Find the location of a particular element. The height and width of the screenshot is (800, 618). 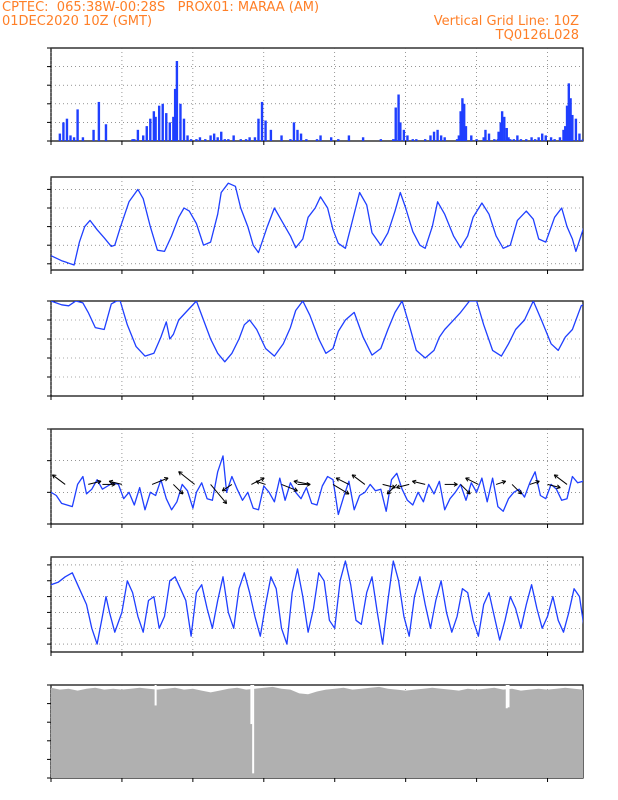

series-line is located at coordinates (317, 332).